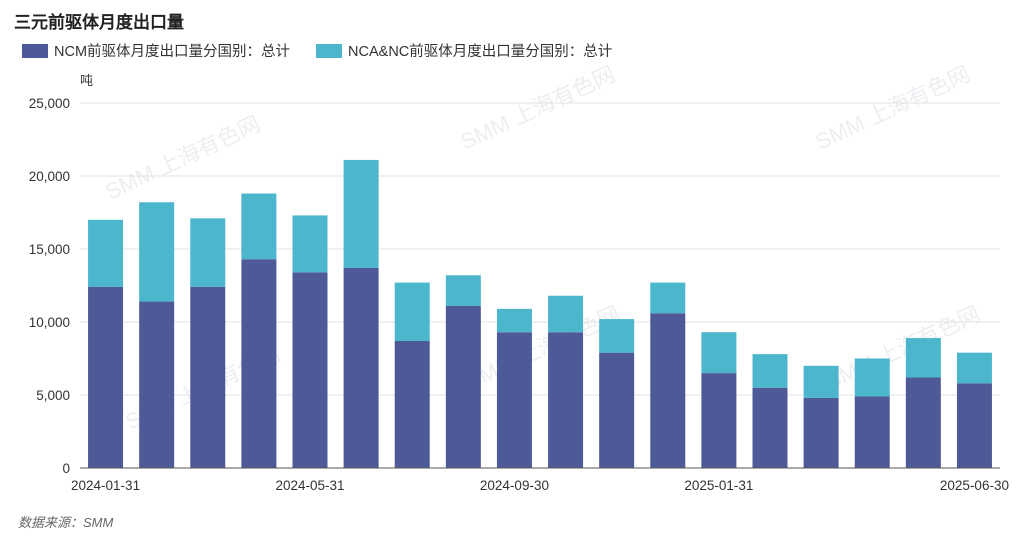  I want to click on y-tick-label: 20,000, so click(49, 176).